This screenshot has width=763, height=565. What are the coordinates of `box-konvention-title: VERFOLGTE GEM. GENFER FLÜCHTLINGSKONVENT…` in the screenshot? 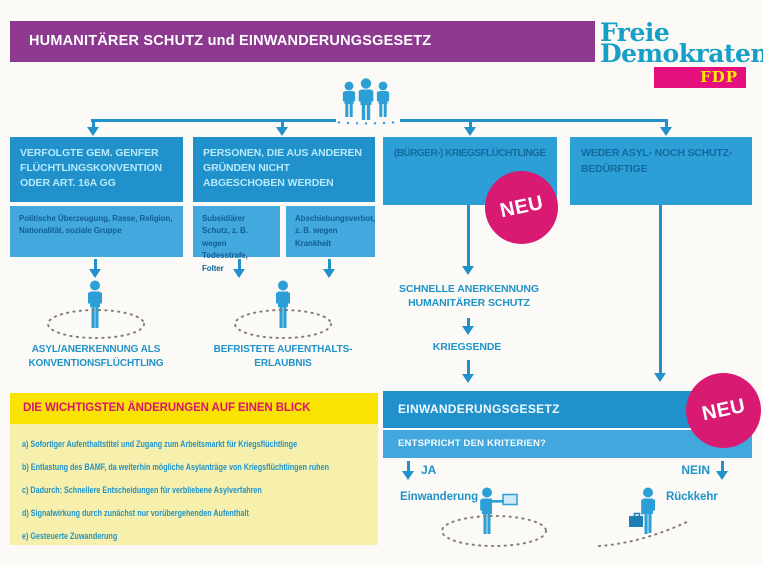 It's located at (96, 169).